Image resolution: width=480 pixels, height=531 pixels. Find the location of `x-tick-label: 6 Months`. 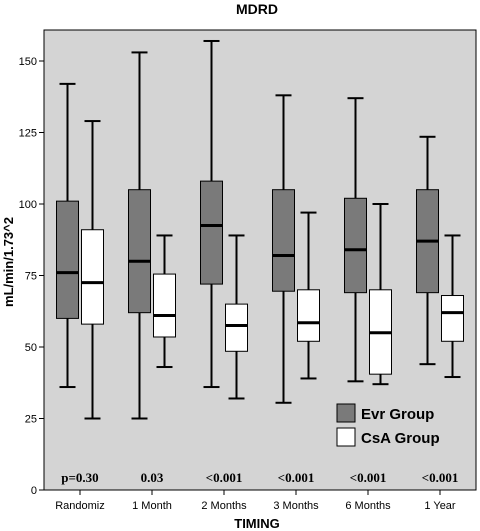

x-tick-label: 6 Months is located at coordinates (368, 506).